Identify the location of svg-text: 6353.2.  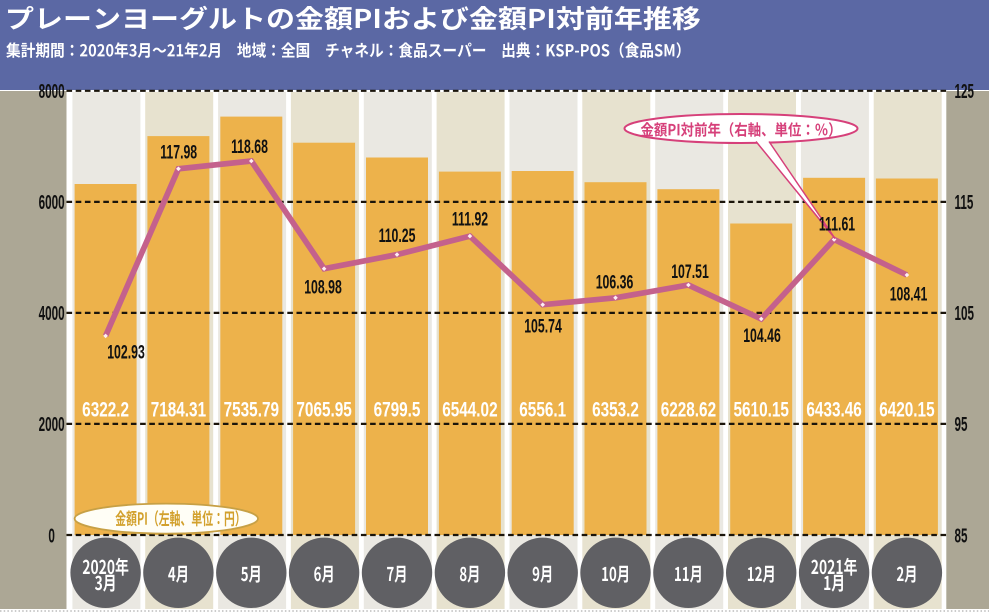
(615, 409).